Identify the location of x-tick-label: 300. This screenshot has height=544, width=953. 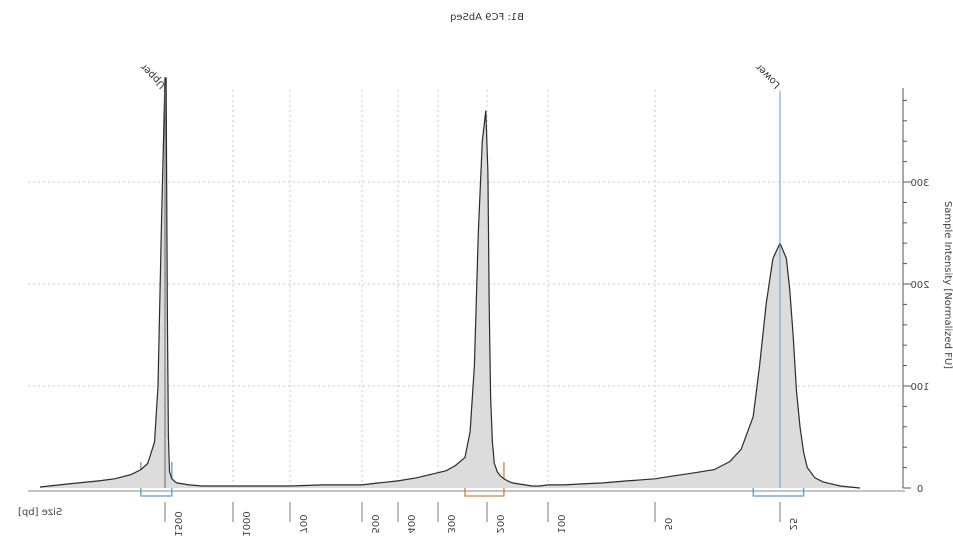
(450, 523).